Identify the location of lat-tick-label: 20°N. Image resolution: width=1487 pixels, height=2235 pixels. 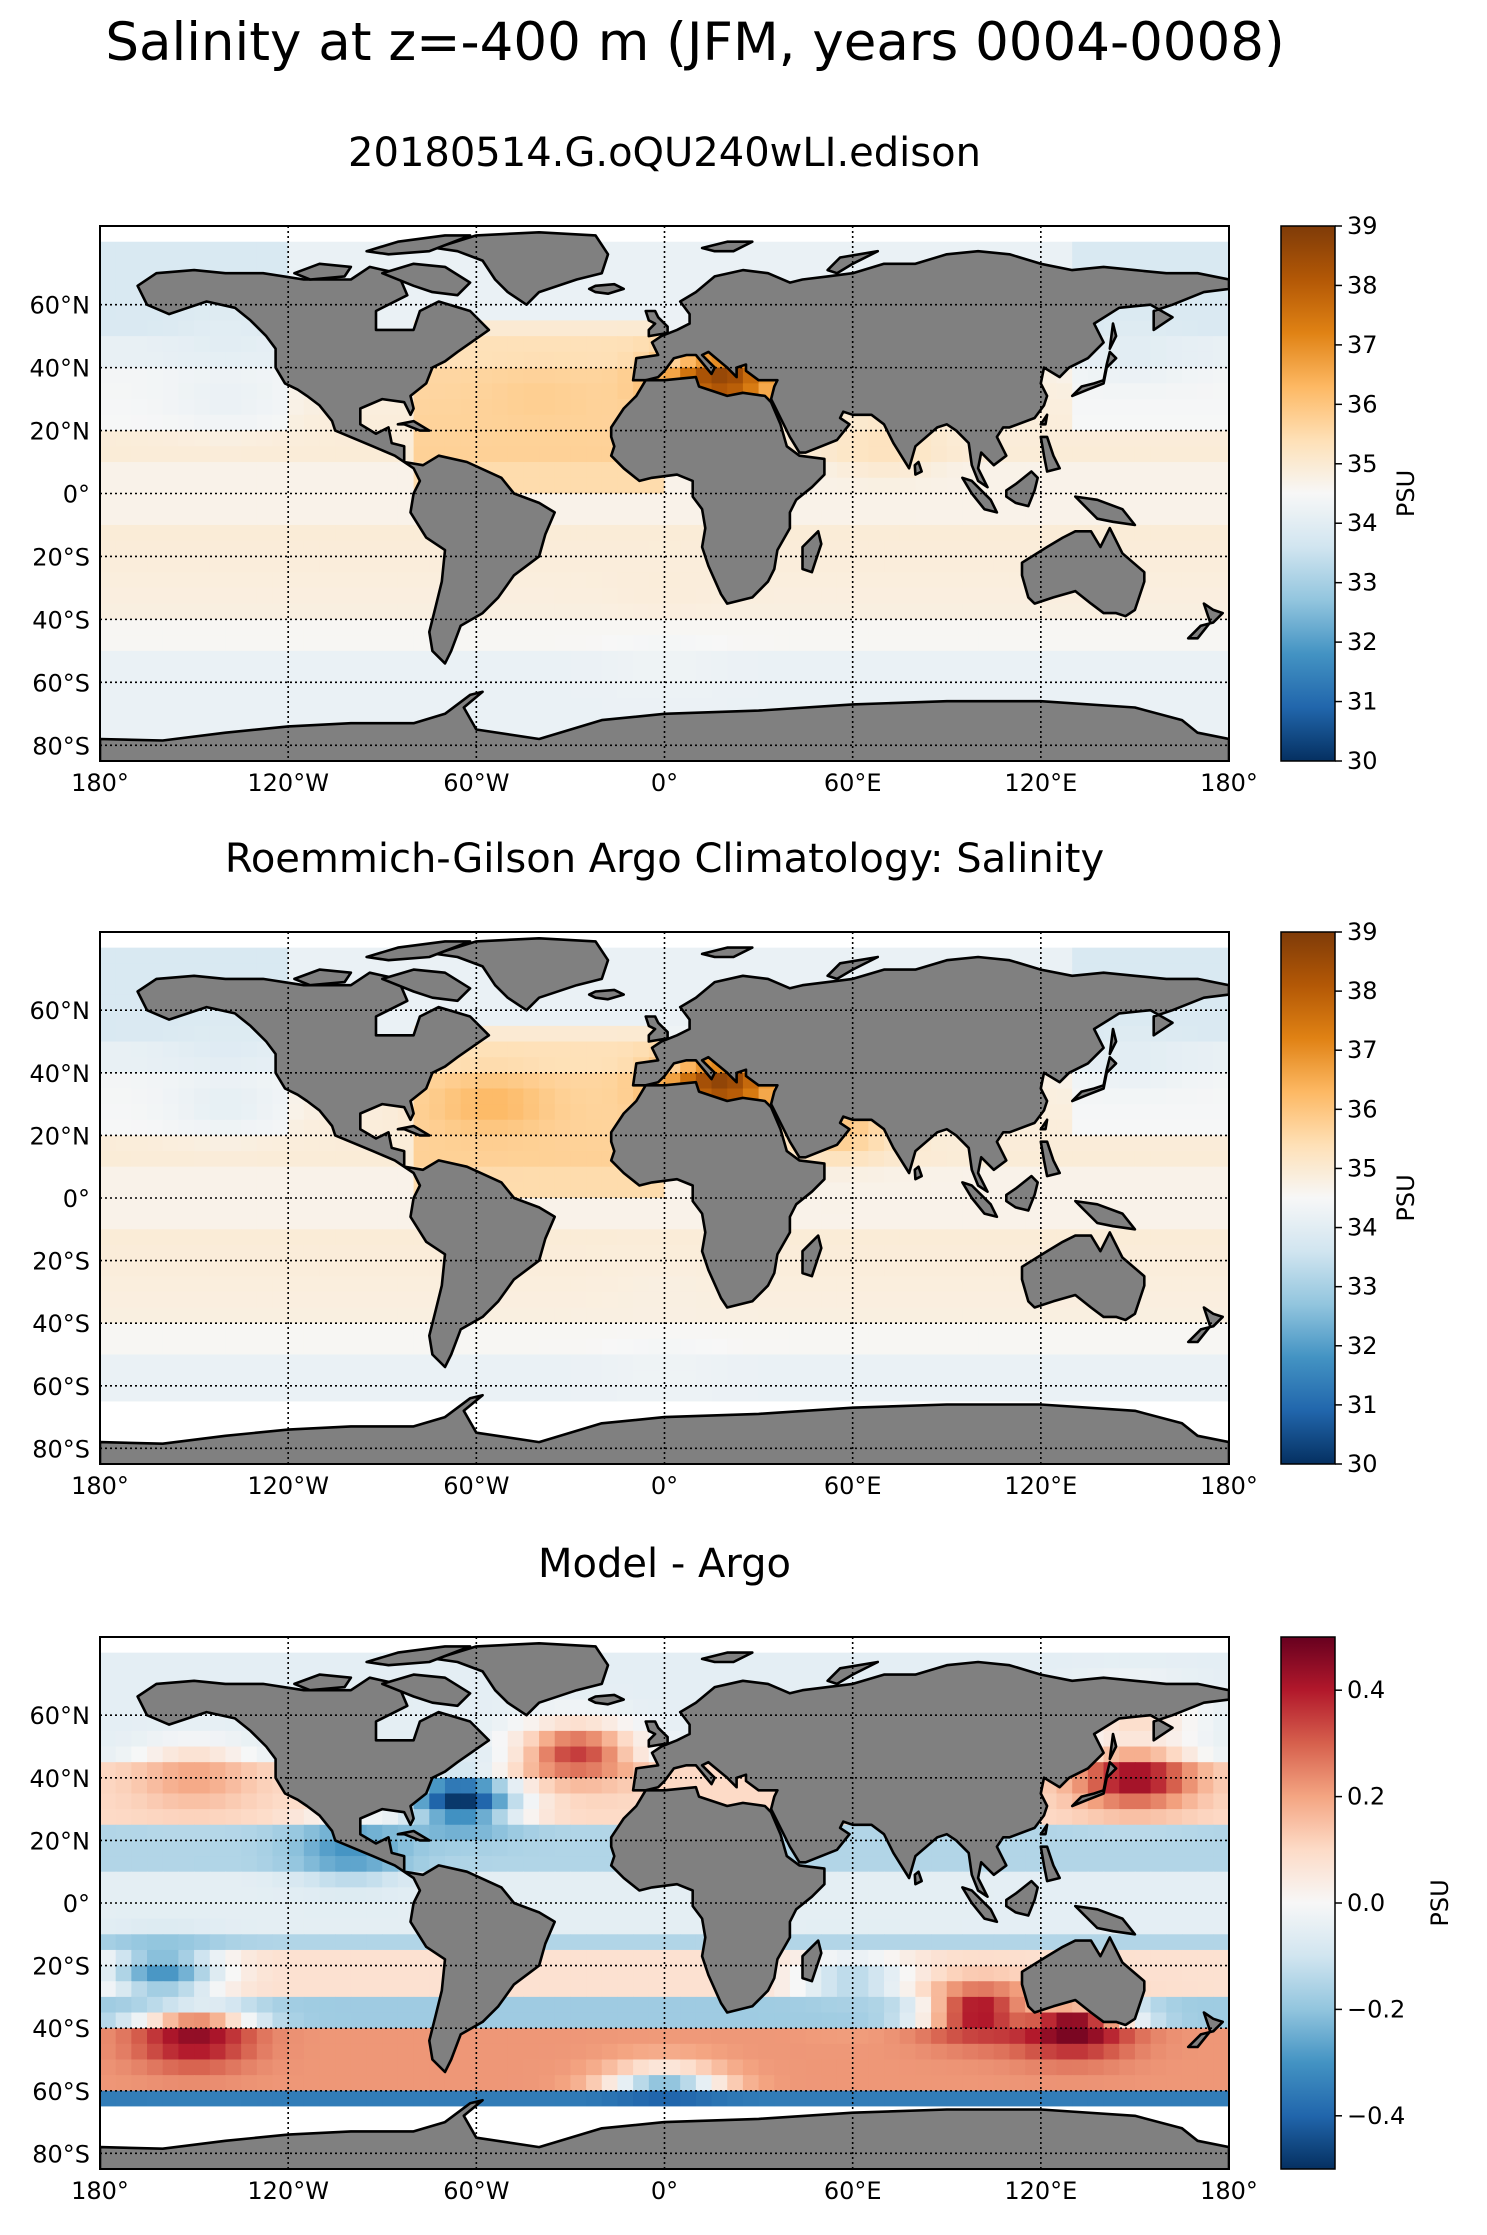
(60, 432).